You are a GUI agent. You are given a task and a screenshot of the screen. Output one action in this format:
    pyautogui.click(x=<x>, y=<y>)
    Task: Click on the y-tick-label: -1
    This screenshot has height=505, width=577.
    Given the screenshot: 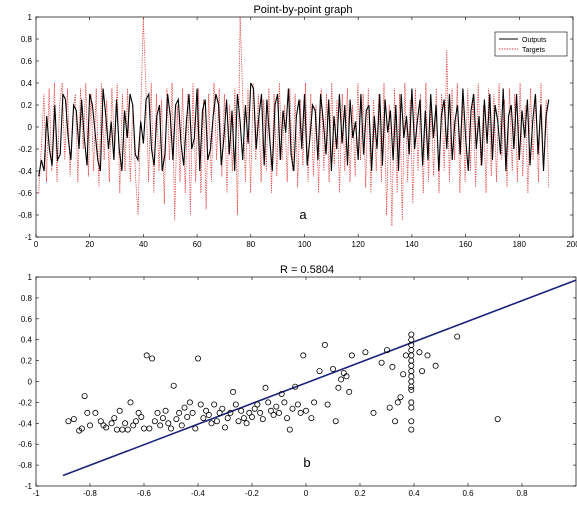 What is the action you would take?
    pyautogui.click(x=29, y=237)
    